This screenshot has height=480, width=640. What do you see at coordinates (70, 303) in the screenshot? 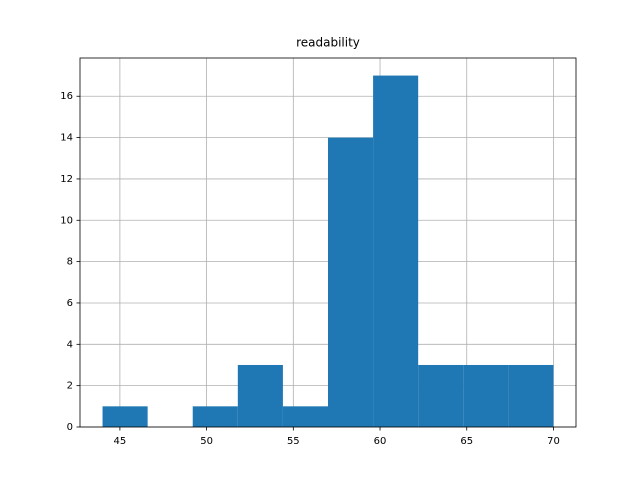
I see `y-tick-label: 6` at bounding box center [70, 303].